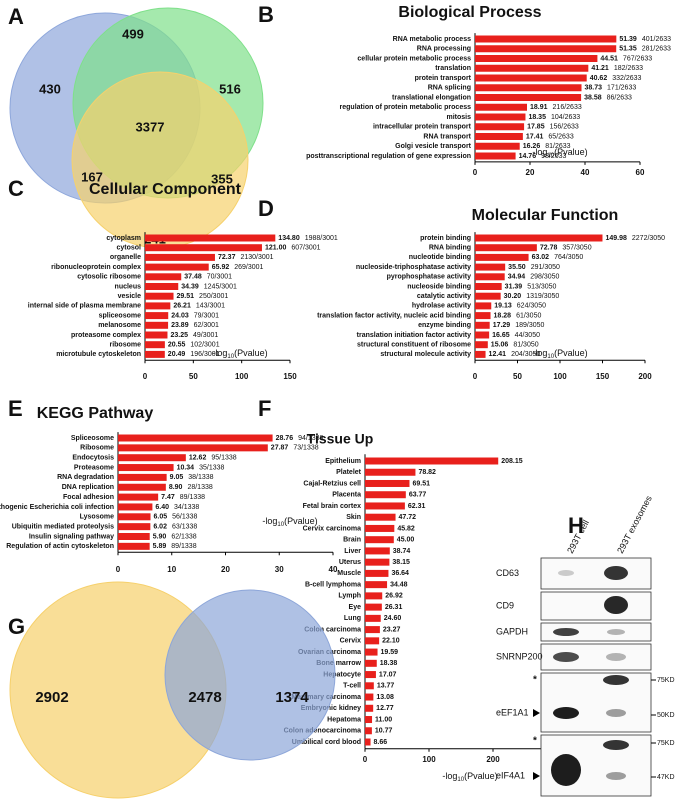 The image size is (680, 799). Describe the element at coordinates (352, 551) in the screenshot. I see `category-label: Liver` at that location.